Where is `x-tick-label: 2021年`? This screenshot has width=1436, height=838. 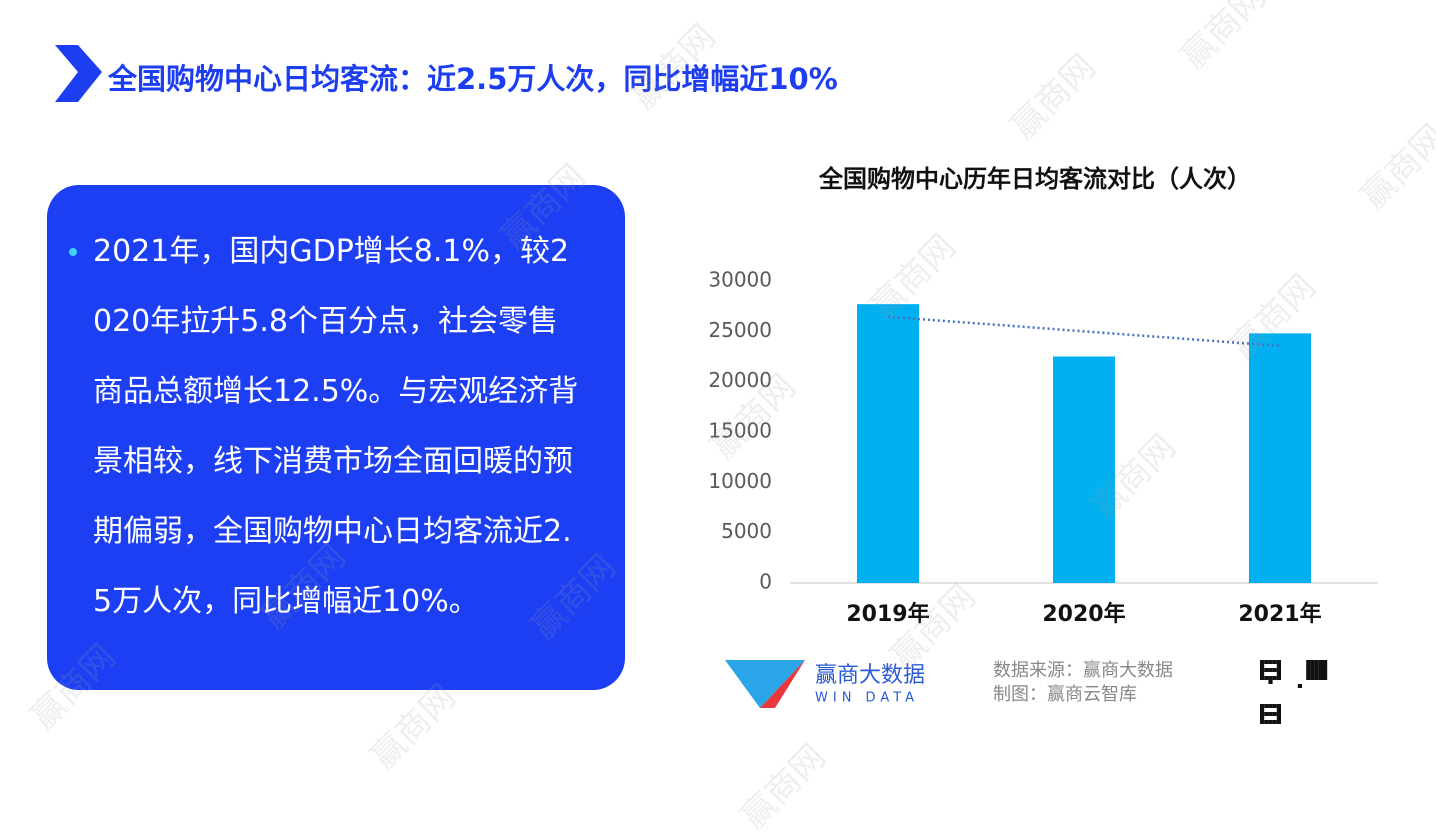 x-tick-label: 2021年 is located at coordinates (1279, 614).